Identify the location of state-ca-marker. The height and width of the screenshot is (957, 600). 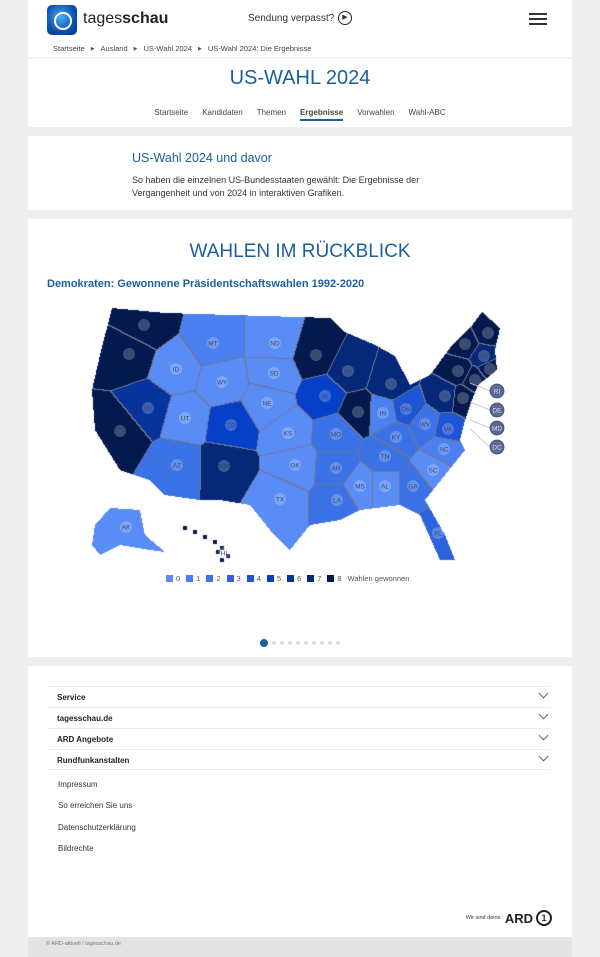
(120, 431).